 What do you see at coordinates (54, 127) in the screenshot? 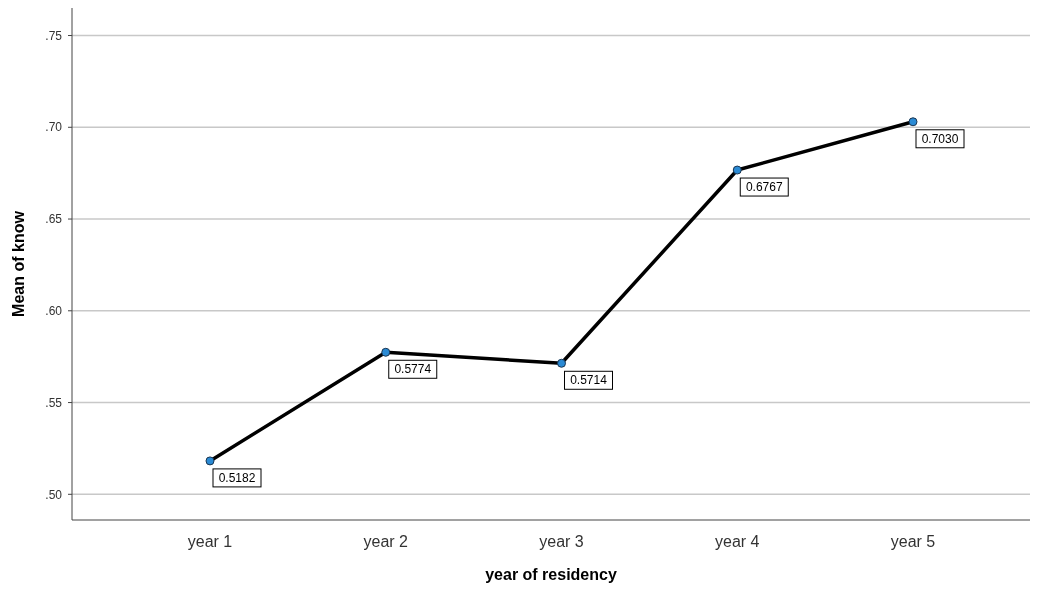
I see `y-tick-label: .70` at bounding box center [54, 127].